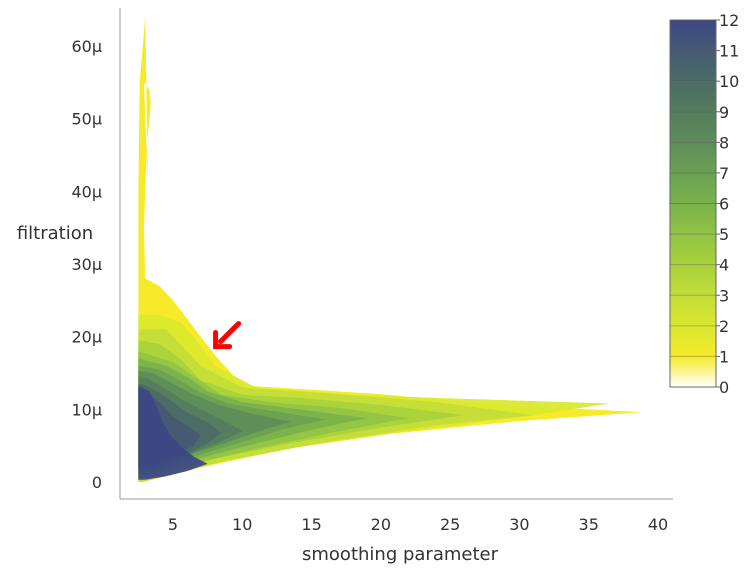 This screenshot has height=568, width=744. I want to click on y-tick-label: 50µ, so click(86, 119).